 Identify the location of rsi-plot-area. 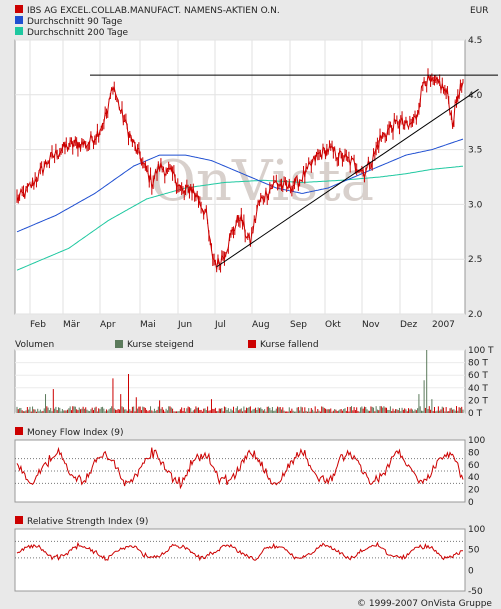
(240, 560).